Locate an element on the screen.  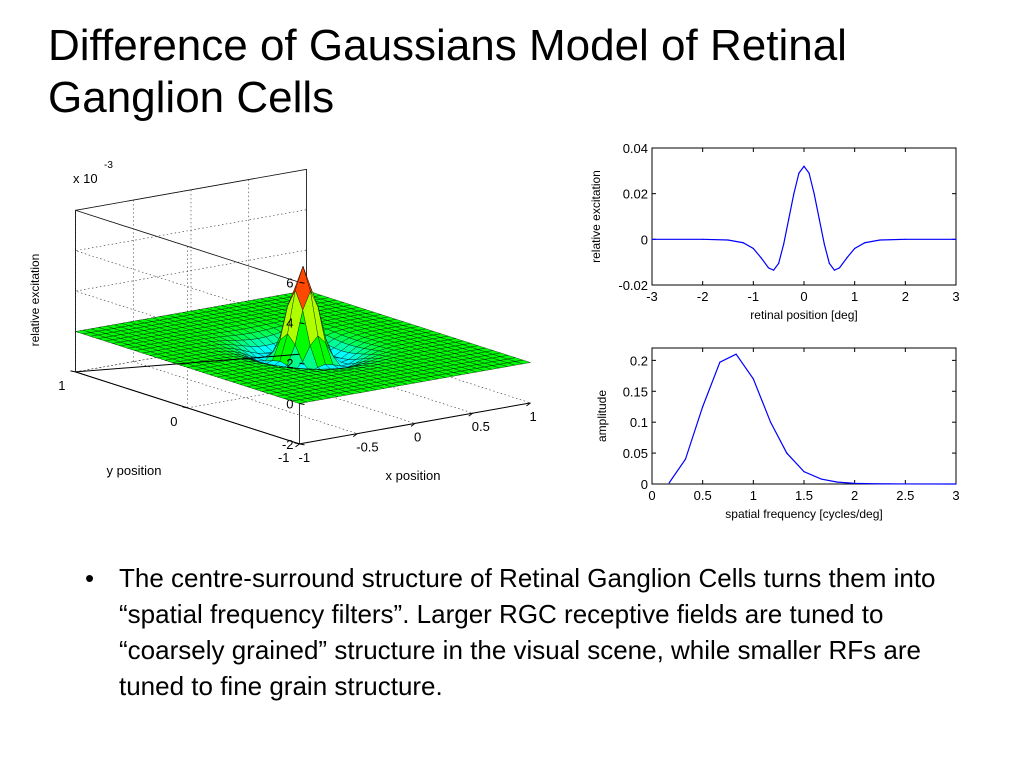
x-tick-label: -3 is located at coordinates (652, 296).